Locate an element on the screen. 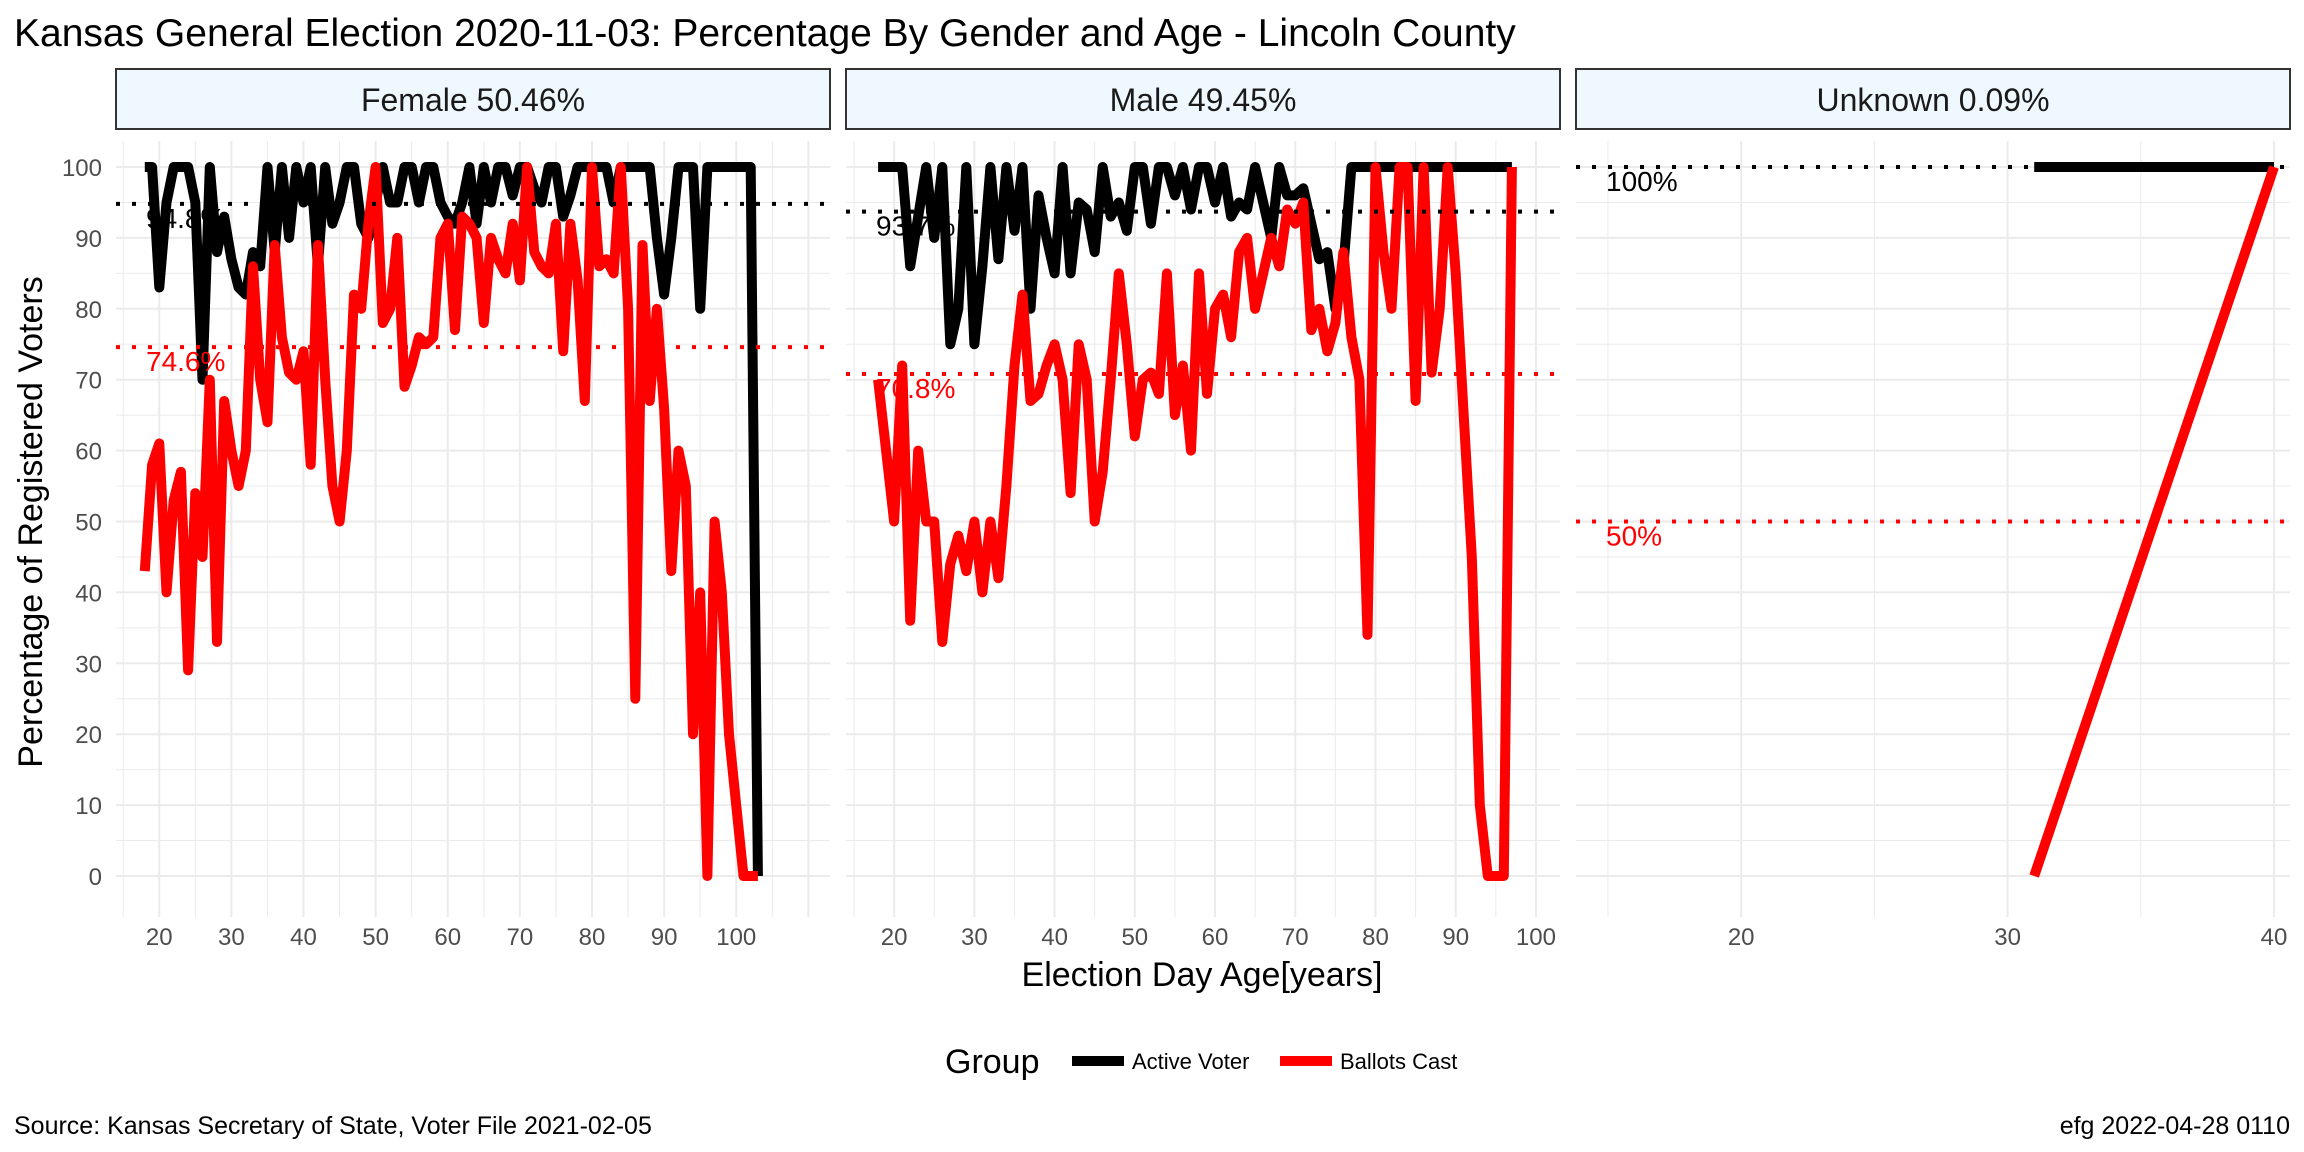 The height and width of the screenshot is (1152, 2304). y-tick-label-30: 30 is located at coordinates (88, 664).